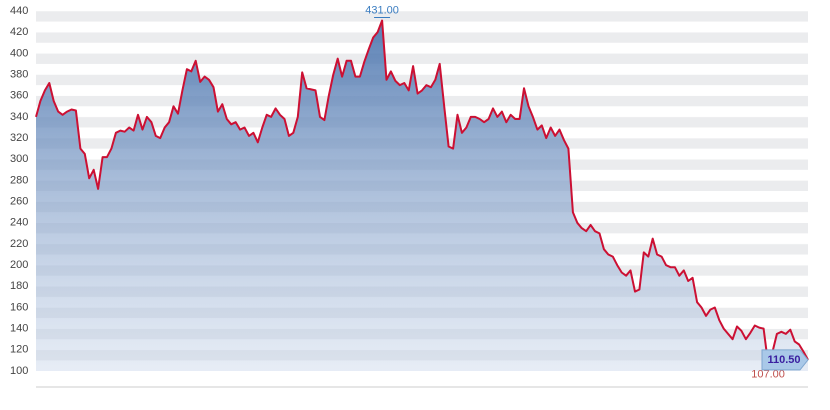 The height and width of the screenshot is (410, 830). Describe the element at coordinates (19, 159) in the screenshot. I see `y-tick-label: 300` at that location.